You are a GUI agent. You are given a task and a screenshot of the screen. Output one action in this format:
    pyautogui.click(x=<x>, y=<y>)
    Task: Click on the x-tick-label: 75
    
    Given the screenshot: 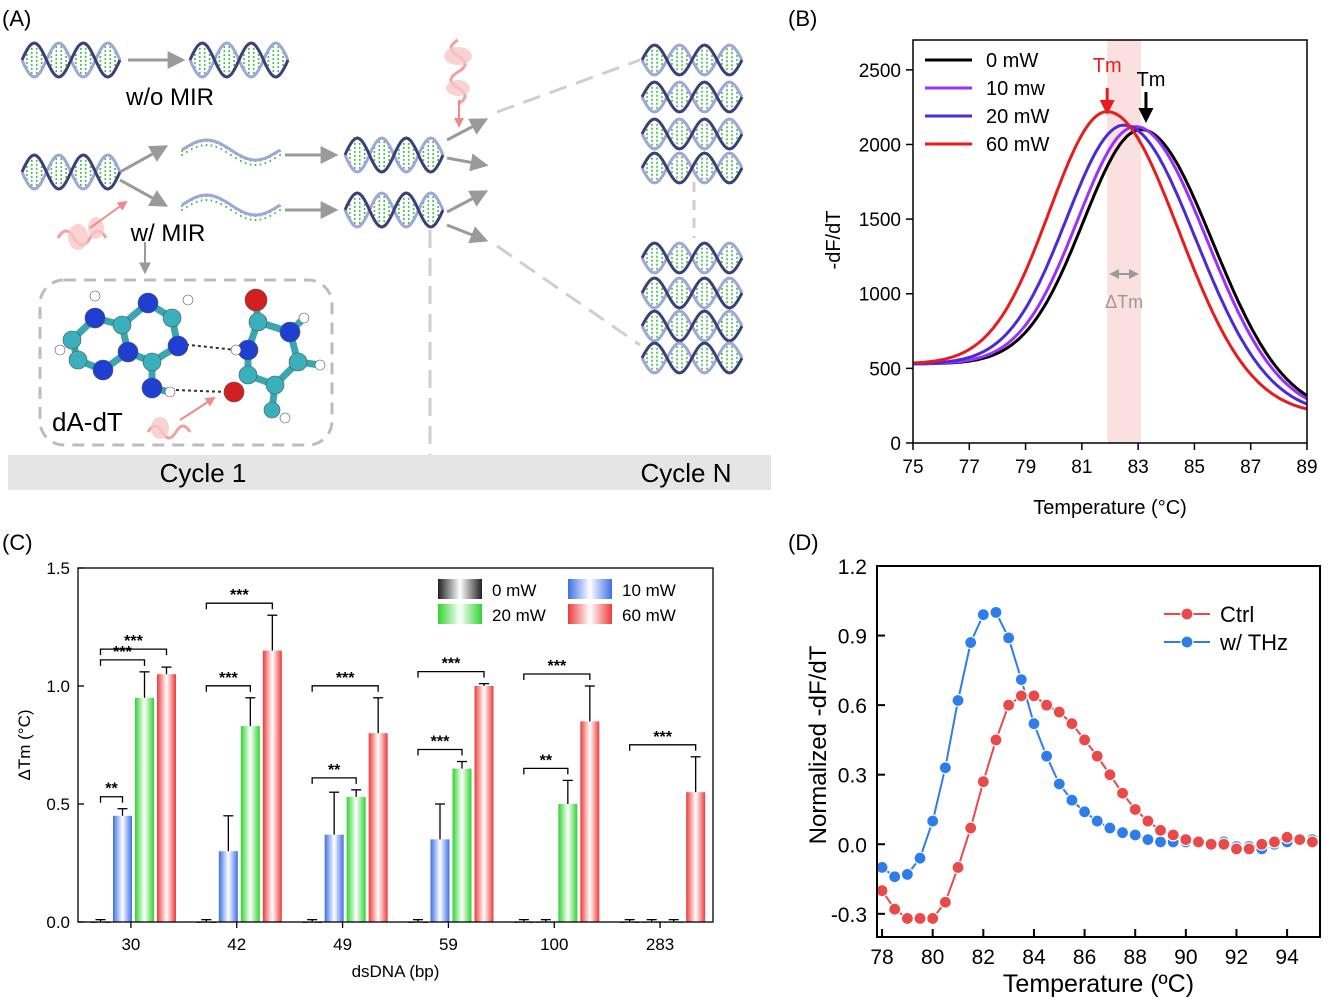 What is the action you would take?
    pyautogui.click(x=912, y=467)
    